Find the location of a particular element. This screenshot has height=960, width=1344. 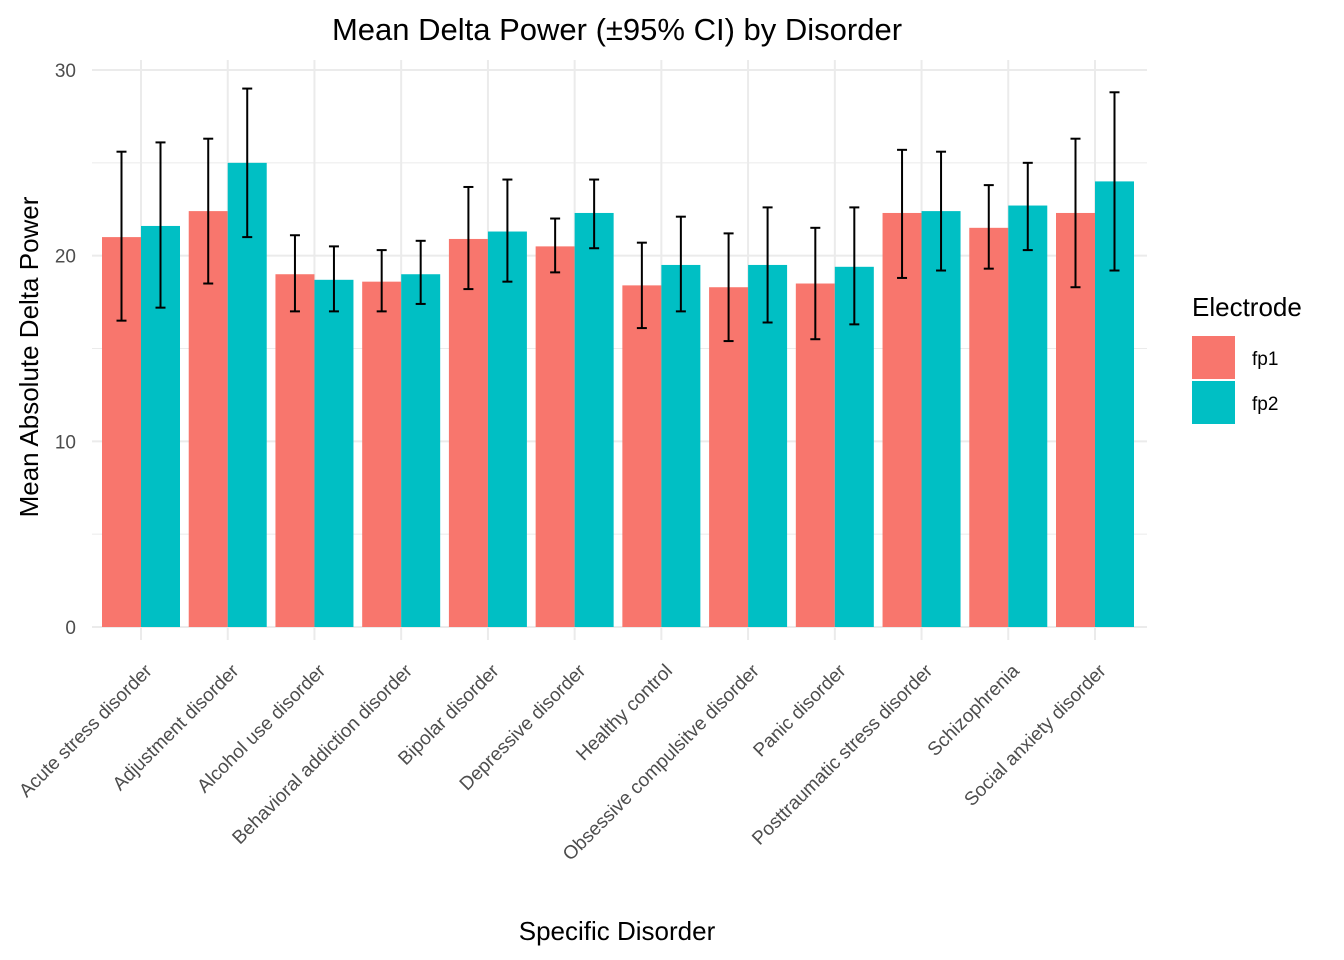

x-tick-label: Behavioral addiction disorder is located at coordinates (323, 754).